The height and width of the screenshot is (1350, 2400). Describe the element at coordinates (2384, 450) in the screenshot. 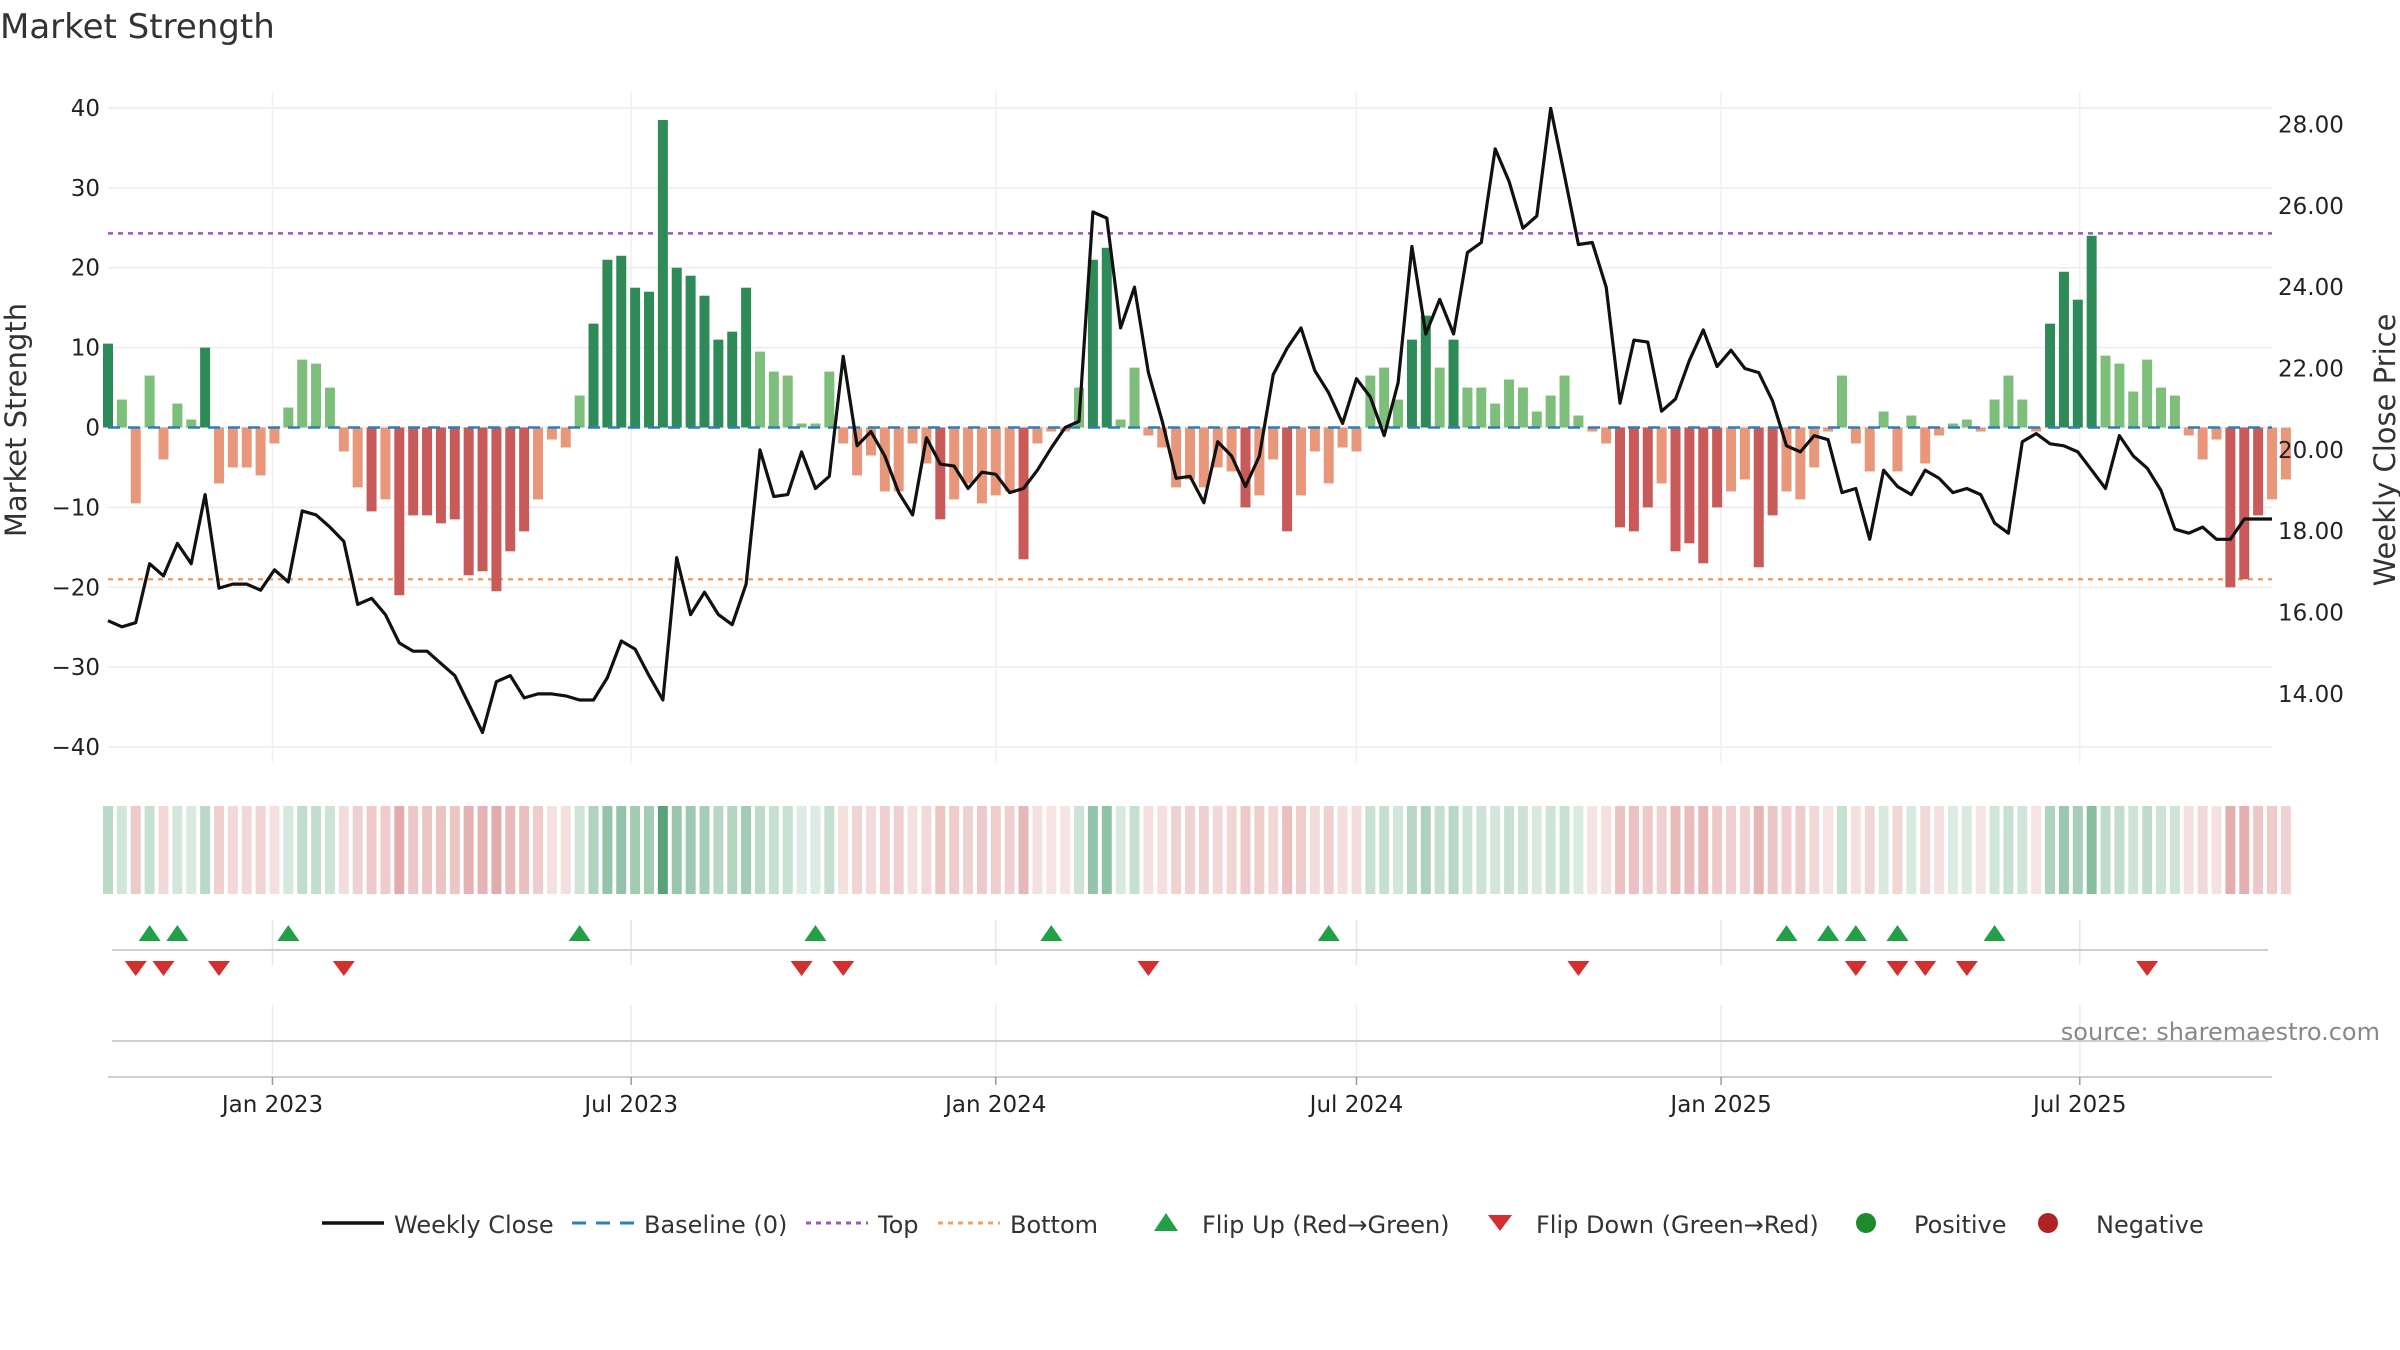

I see `right-axis-label: Weekly Close Price` at that location.